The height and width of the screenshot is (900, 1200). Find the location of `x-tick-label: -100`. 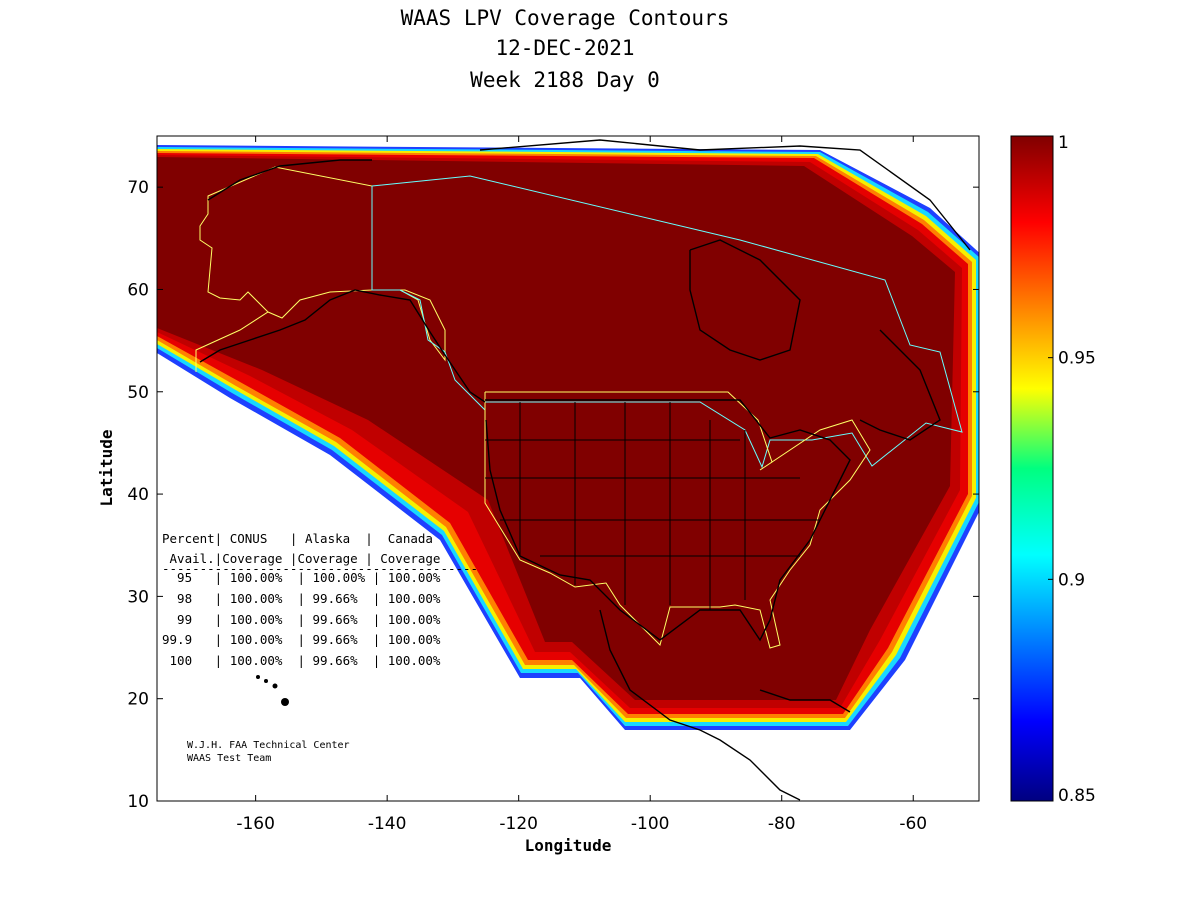

x-tick-label: -100 is located at coordinates (650, 824).